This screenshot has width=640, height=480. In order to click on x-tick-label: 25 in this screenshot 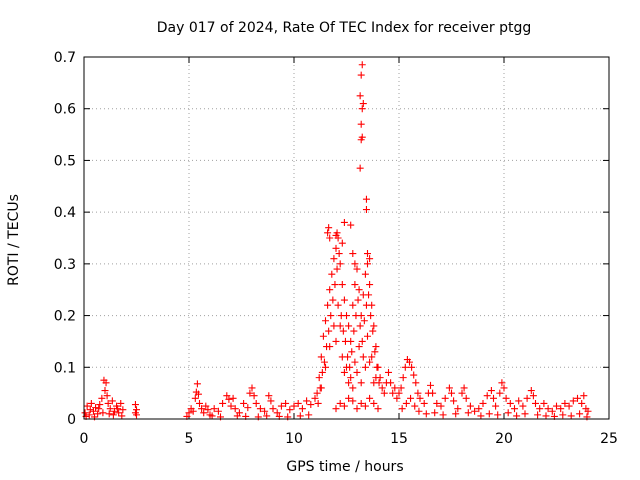, I will do `click(609, 439)`.